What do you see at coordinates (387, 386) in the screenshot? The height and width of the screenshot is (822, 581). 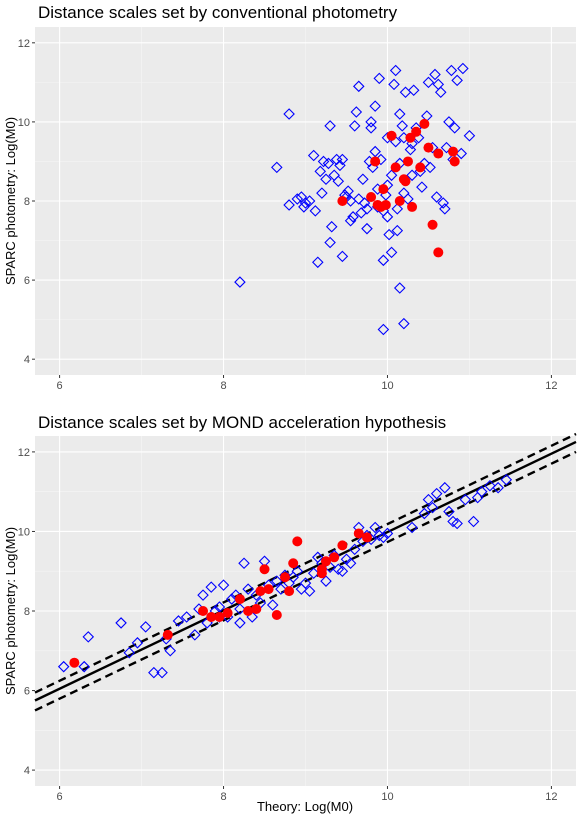 I see `x-tick-label: 10` at bounding box center [387, 386].